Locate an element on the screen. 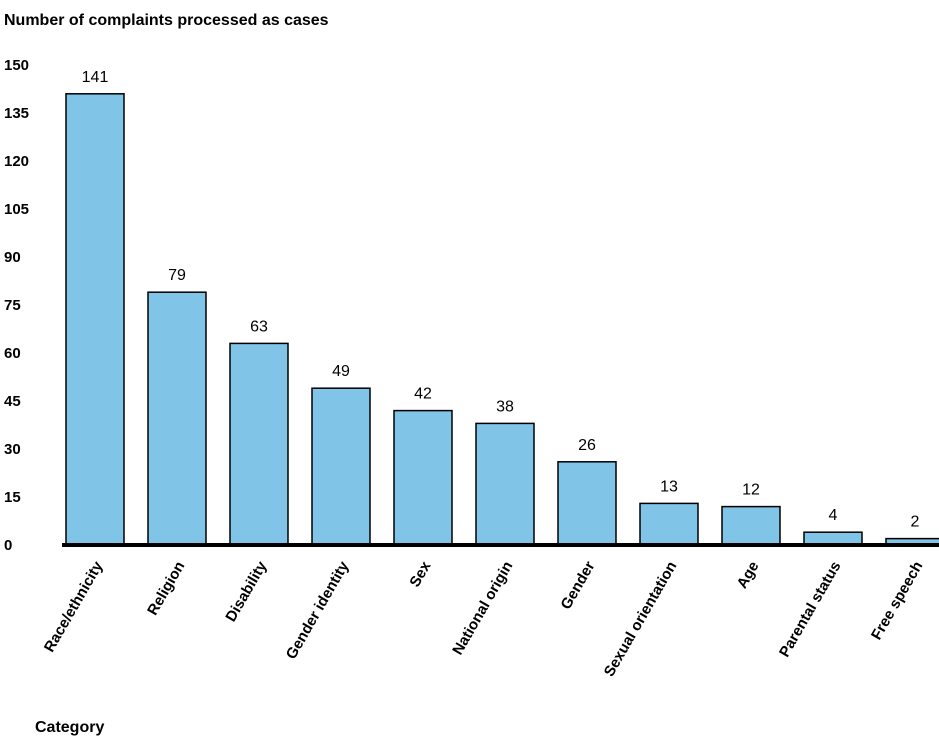 This screenshot has height=736, width=939. y-axis-title: Number of complaints processed as cases is located at coordinates (166, 20).